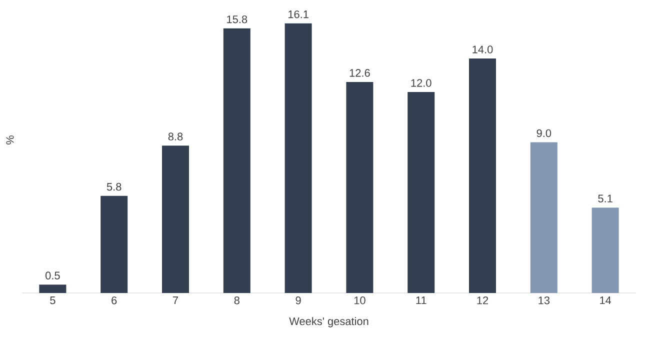 The height and width of the screenshot is (354, 660). Describe the element at coordinates (237, 300) in the screenshot. I see `x-tick-label: 8` at that location.